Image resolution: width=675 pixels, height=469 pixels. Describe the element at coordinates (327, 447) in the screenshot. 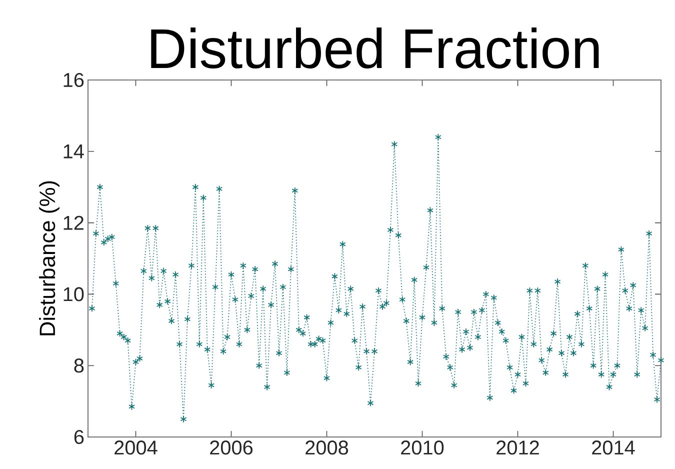

I see `x-tick-label: 2008` at that location.